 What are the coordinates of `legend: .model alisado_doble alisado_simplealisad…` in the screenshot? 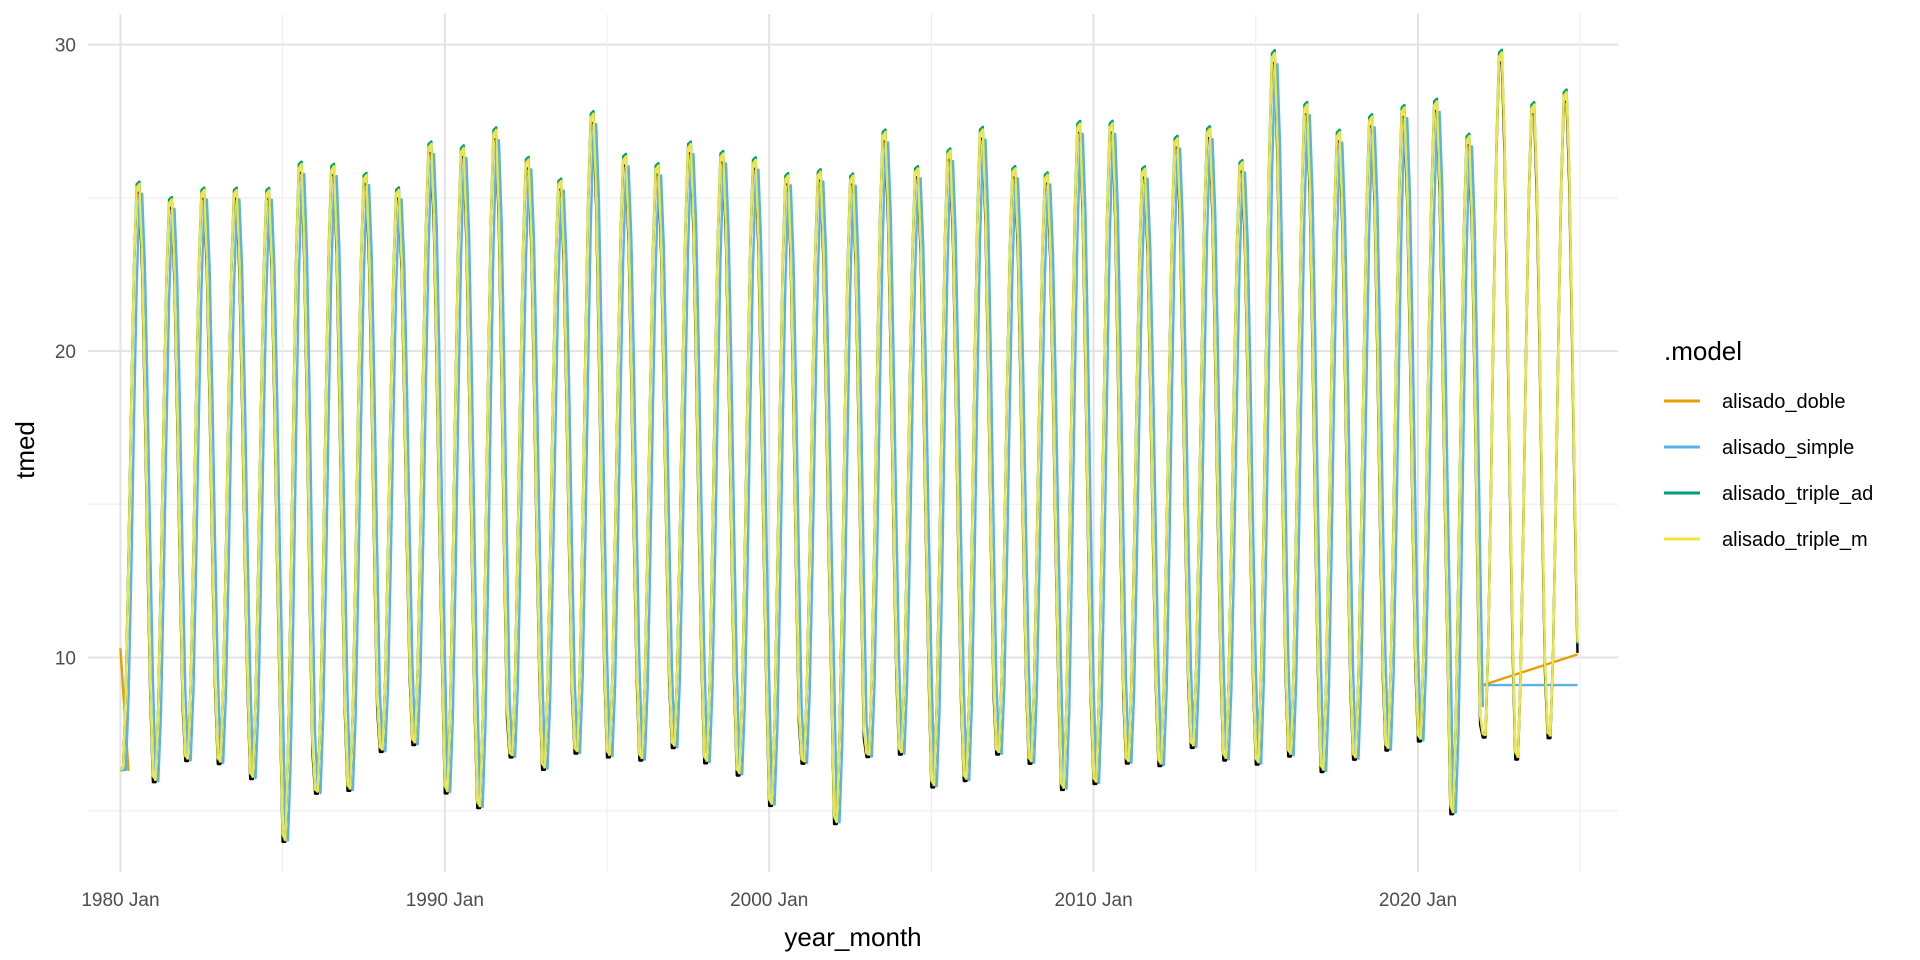 It's located at (1768, 443).